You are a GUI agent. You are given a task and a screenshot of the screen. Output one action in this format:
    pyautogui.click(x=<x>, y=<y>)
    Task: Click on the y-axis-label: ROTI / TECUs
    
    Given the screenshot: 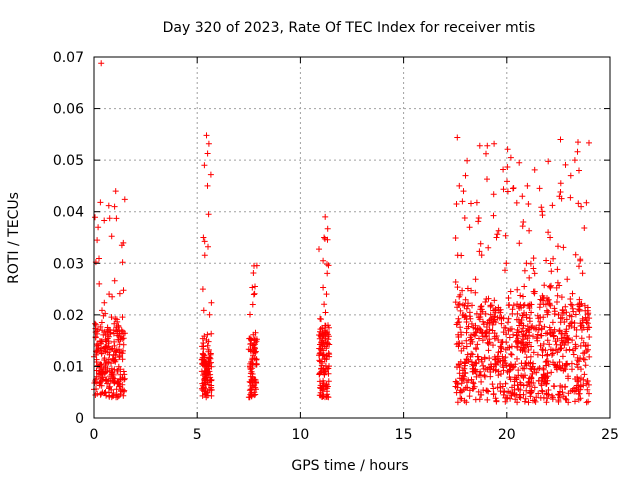 What is the action you would take?
    pyautogui.click(x=14, y=238)
    